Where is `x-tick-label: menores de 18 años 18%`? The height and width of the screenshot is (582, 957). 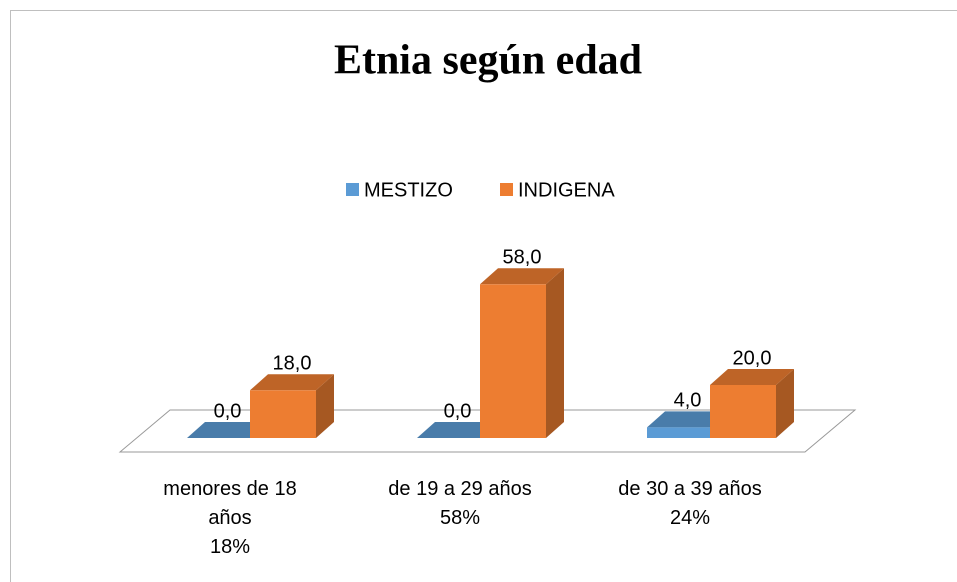
x-tick-label: menores de 18 años 18% is located at coordinates (230, 518).